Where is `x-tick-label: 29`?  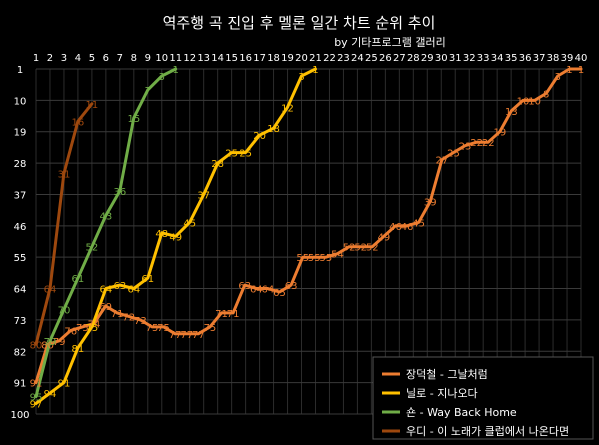
x-tick-label: 29 is located at coordinates (427, 58).